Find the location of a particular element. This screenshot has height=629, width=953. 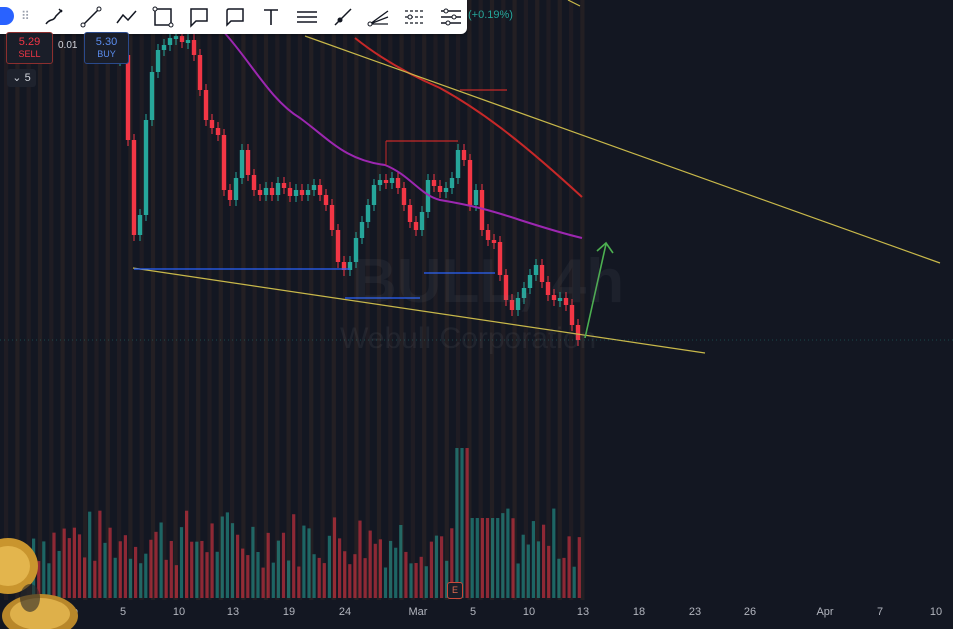

buy-button: 5.30 BUY is located at coordinates (106, 48).